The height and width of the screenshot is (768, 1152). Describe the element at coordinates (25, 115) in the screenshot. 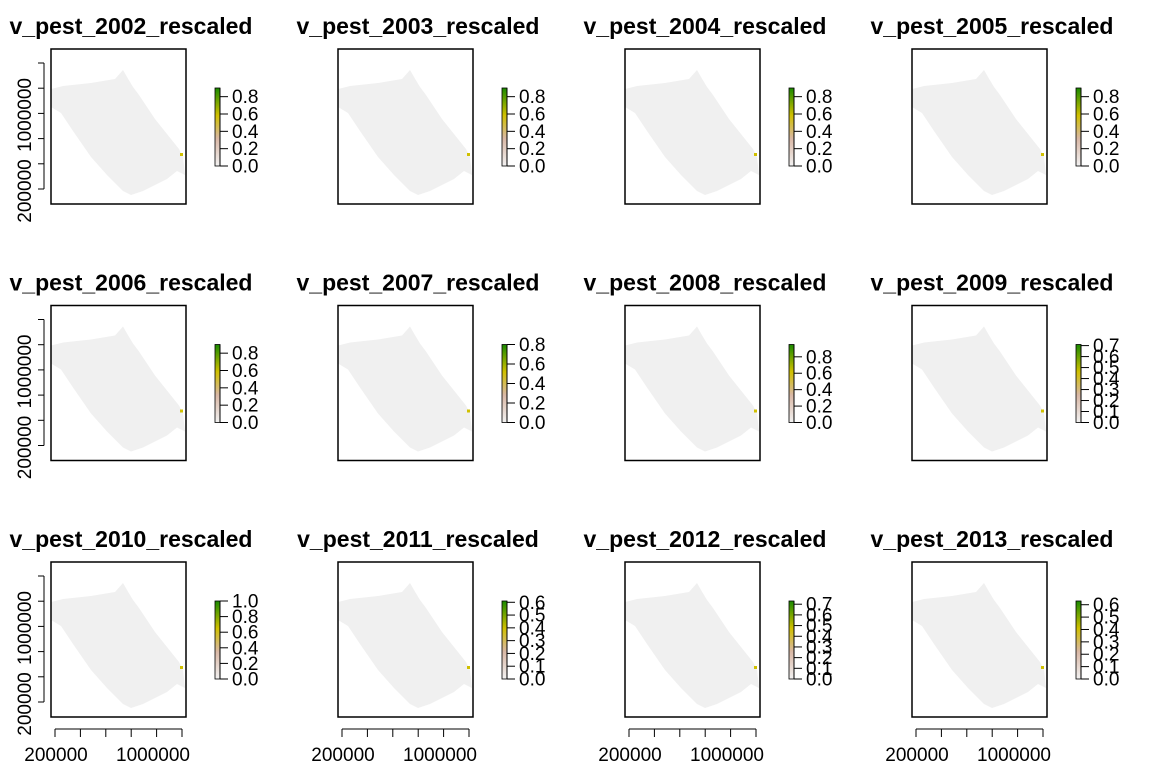

I see `y-tick-label: 1000000` at that location.